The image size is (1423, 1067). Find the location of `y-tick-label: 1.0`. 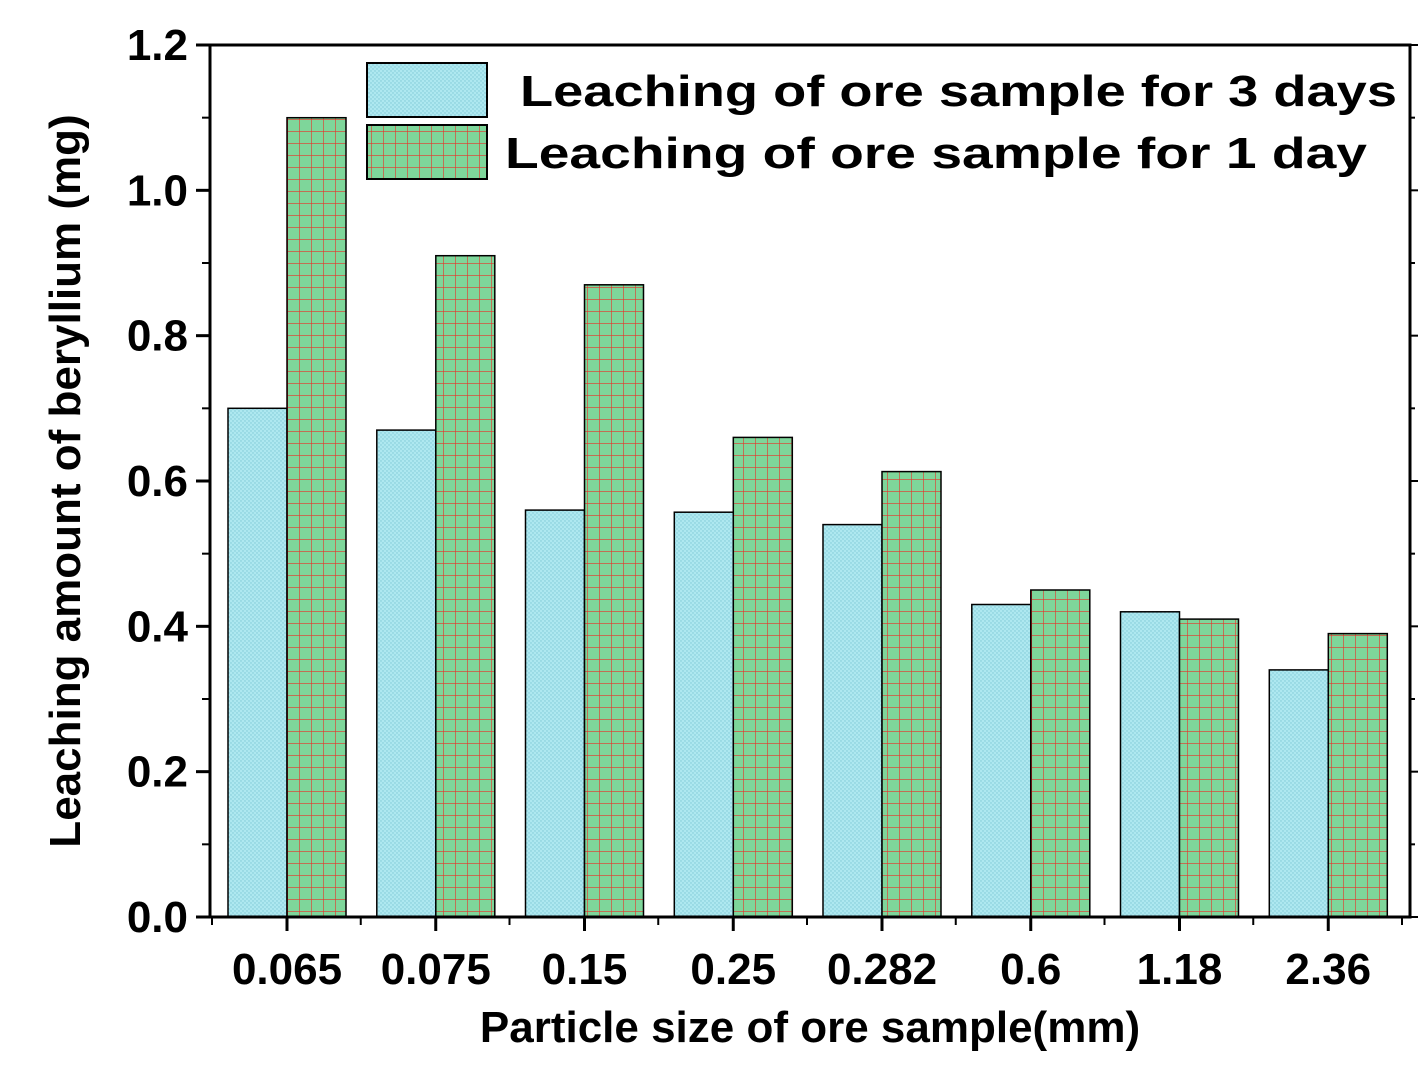

y-tick-label: 1.0 is located at coordinates (157, 190).